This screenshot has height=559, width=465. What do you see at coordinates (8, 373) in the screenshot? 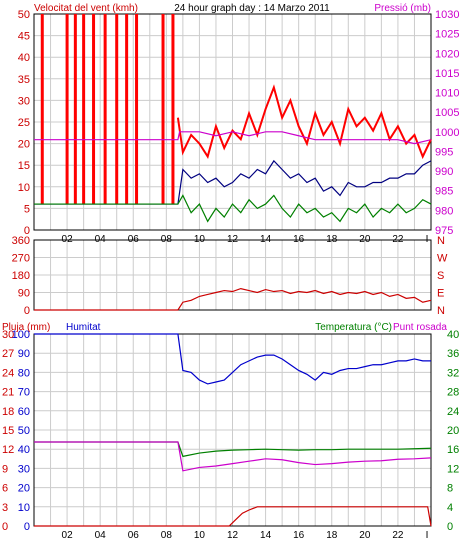
I see `y-rain-tick-label: 24` at bounding box center [8, 373].